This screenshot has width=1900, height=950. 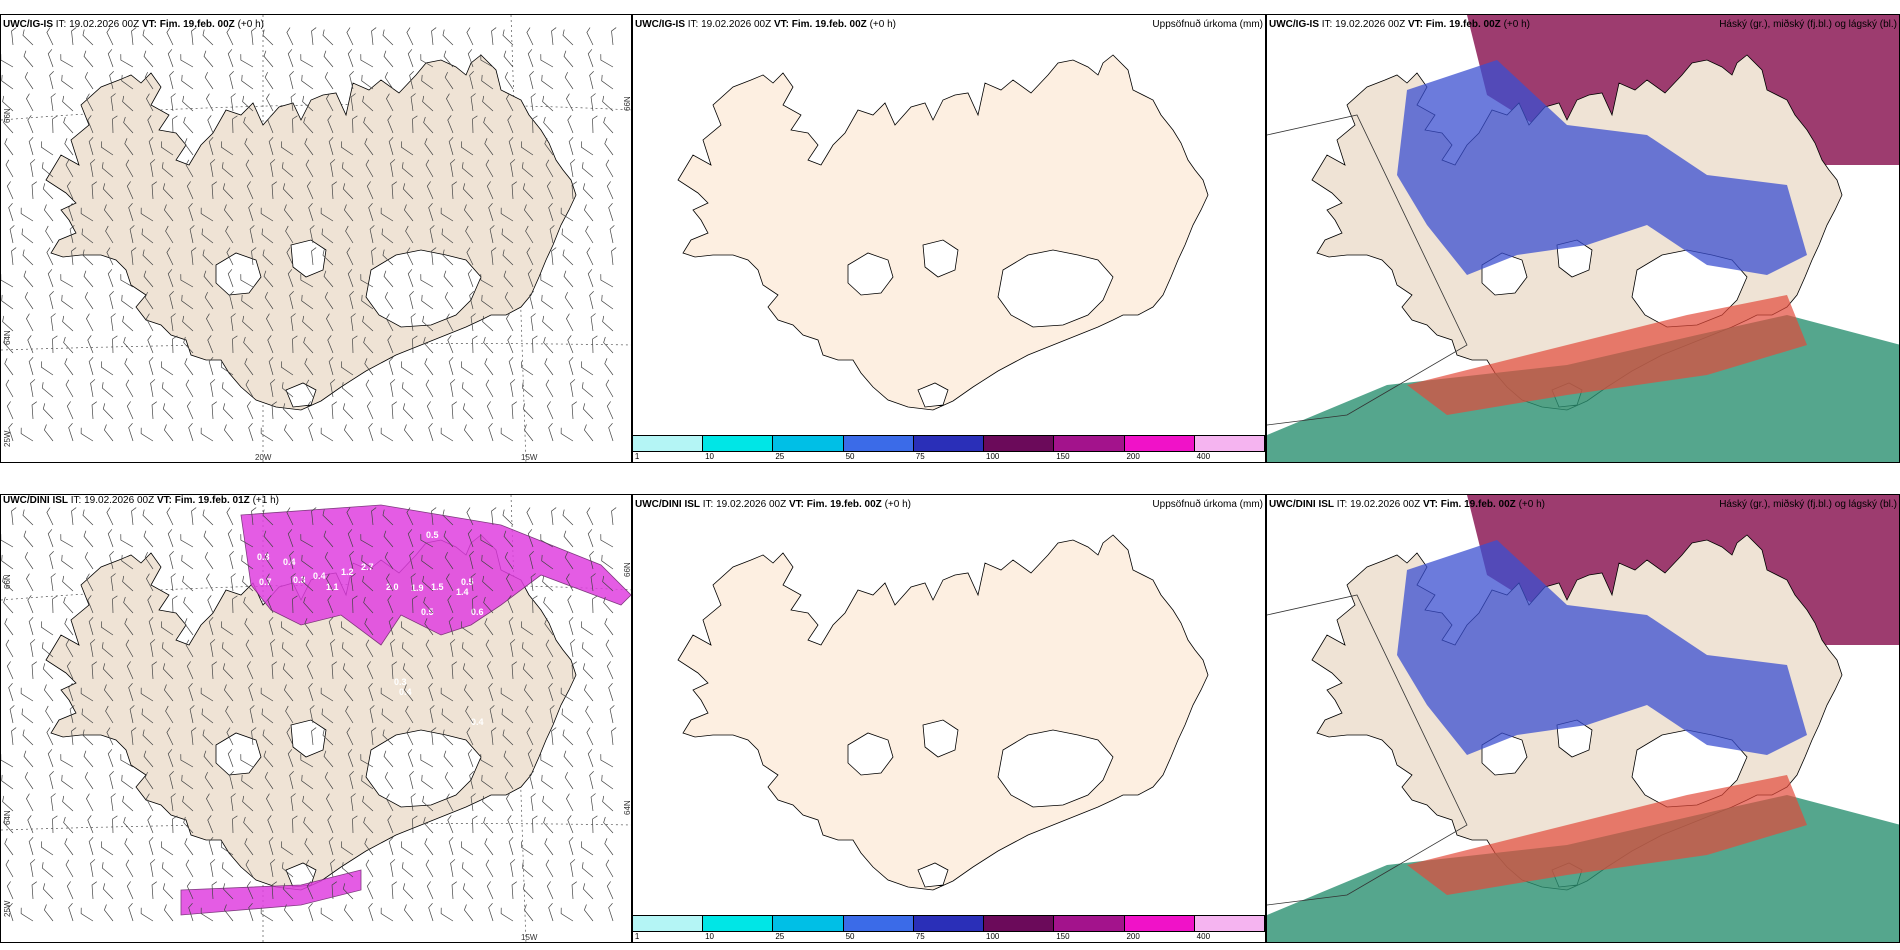 I want to click on precip-value-label: 0.5, so click(x=555, y=612).